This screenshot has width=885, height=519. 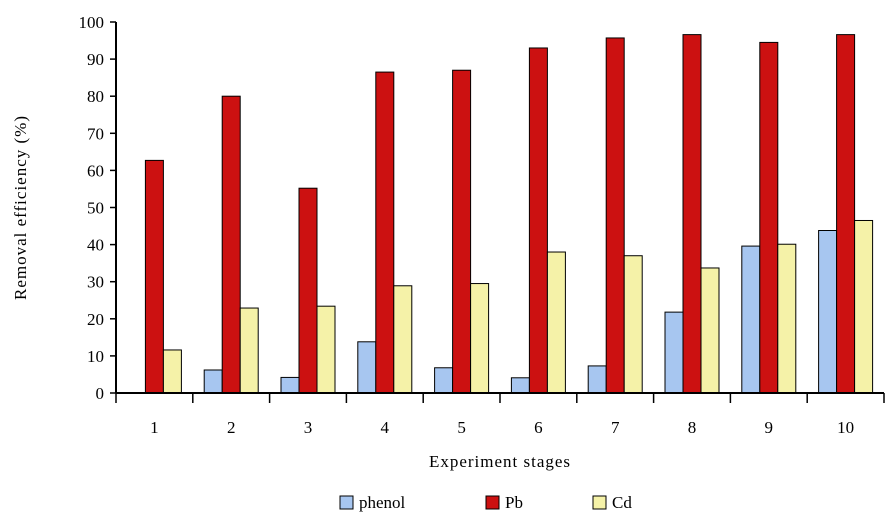 I want to click on x-tick-label: 7, so click(x=615, y=427).